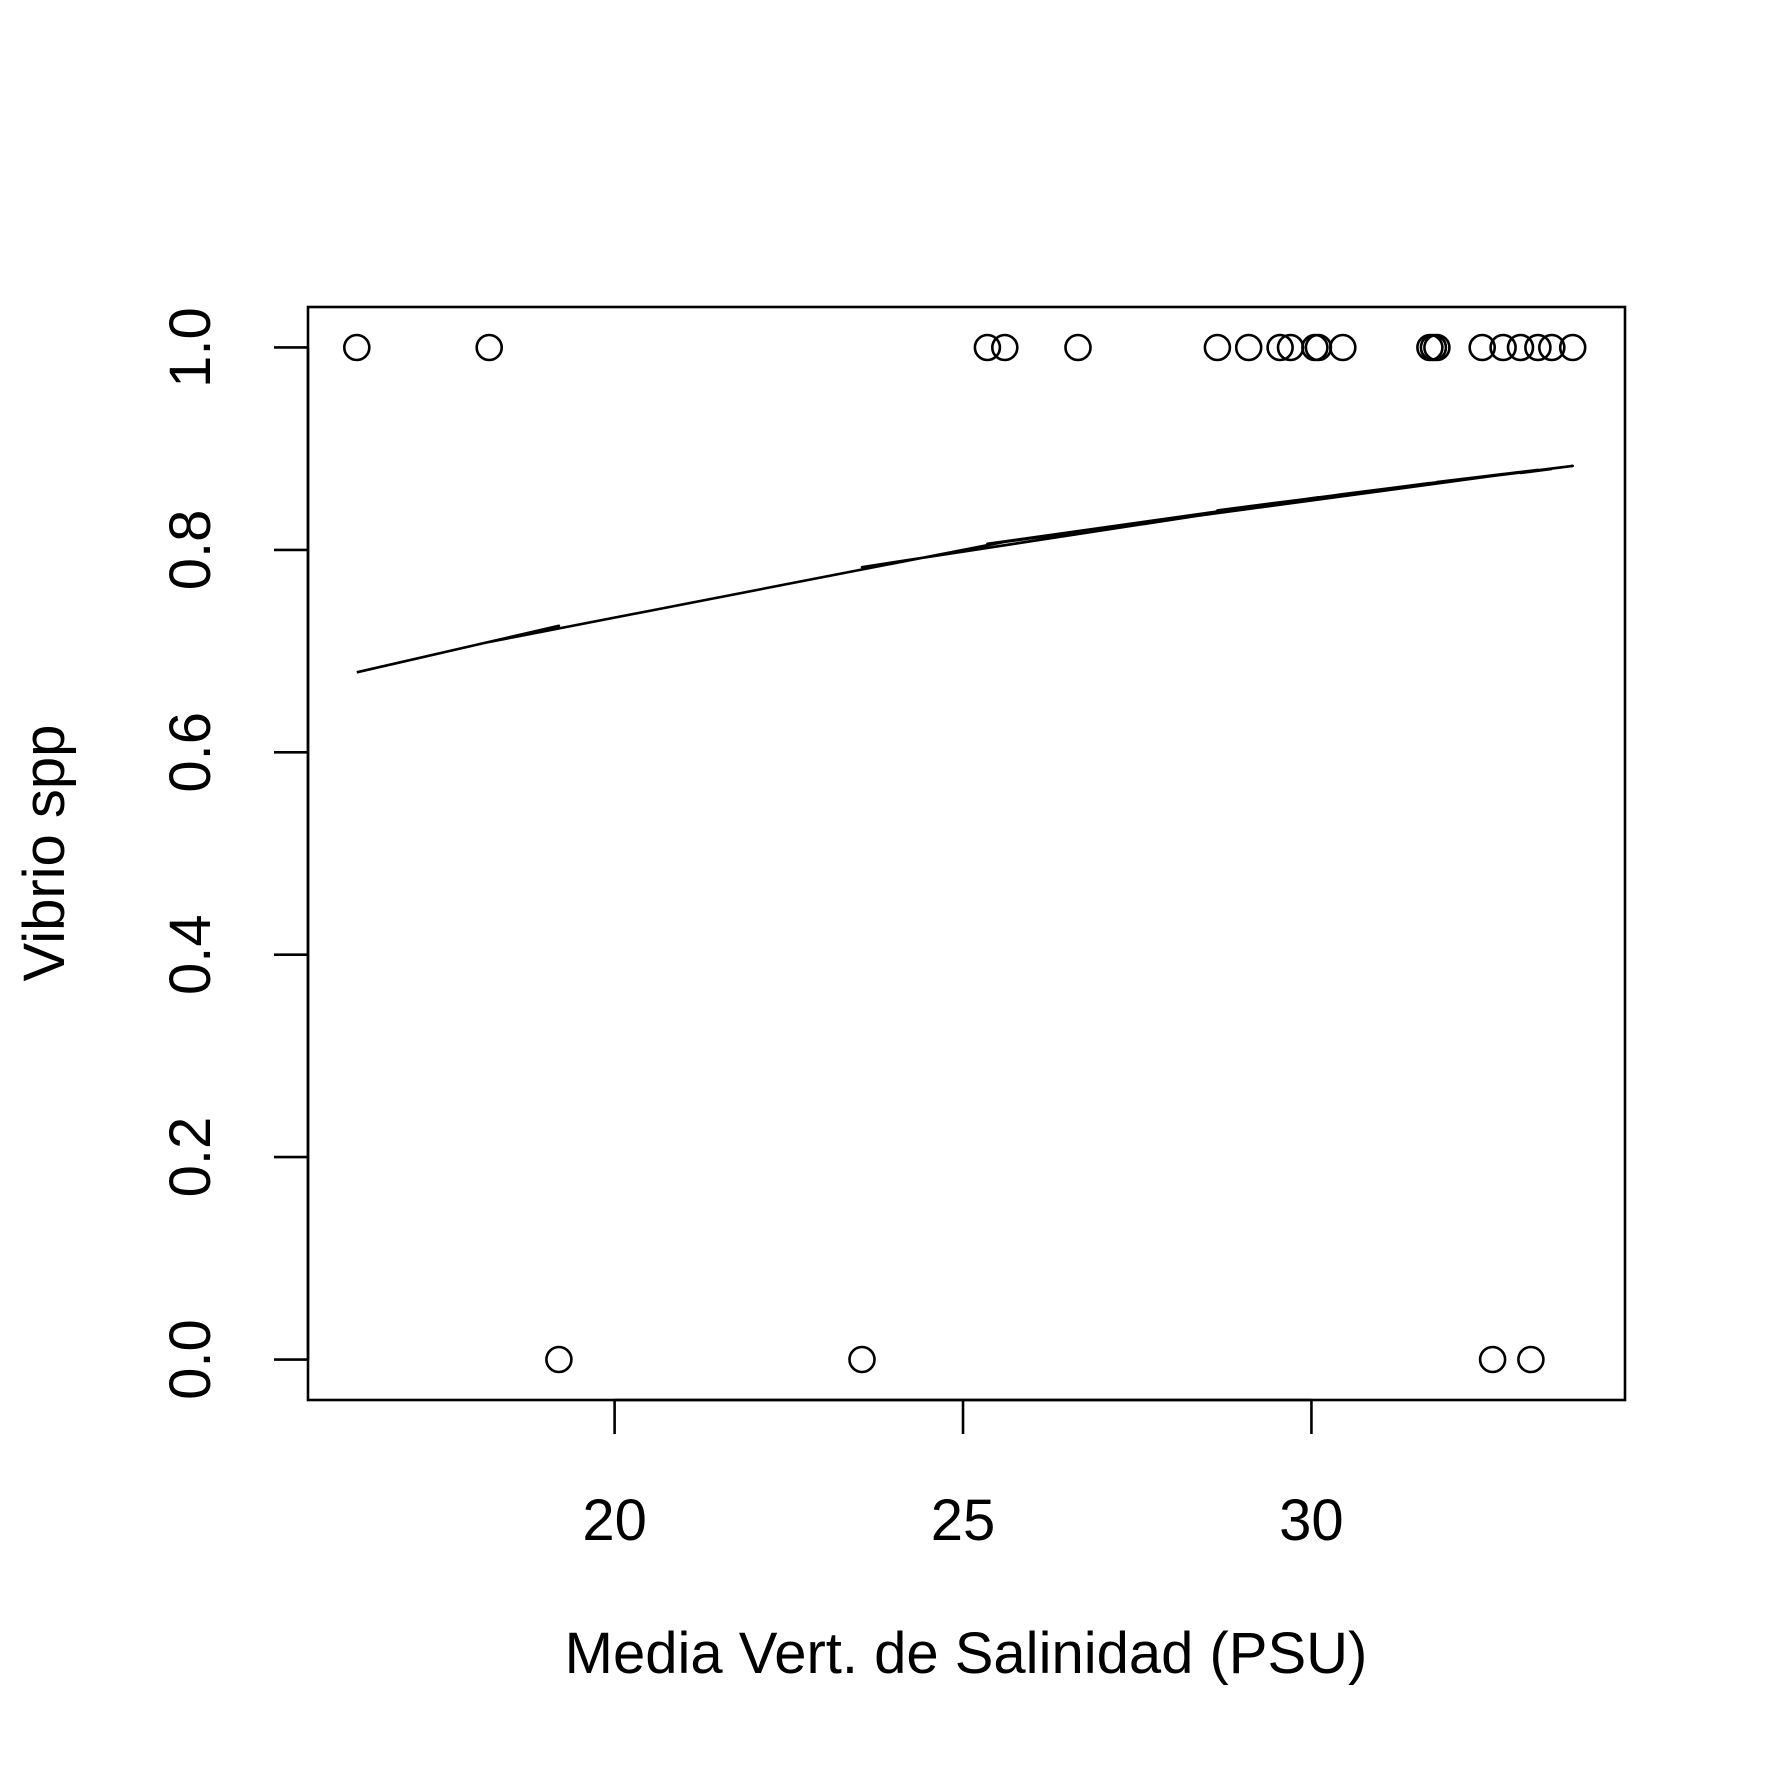  What do you see at coordinates (963, 1475) in the screenshot?
I see `x-axis: 20 25 30` at bounding box center [963, 1475].